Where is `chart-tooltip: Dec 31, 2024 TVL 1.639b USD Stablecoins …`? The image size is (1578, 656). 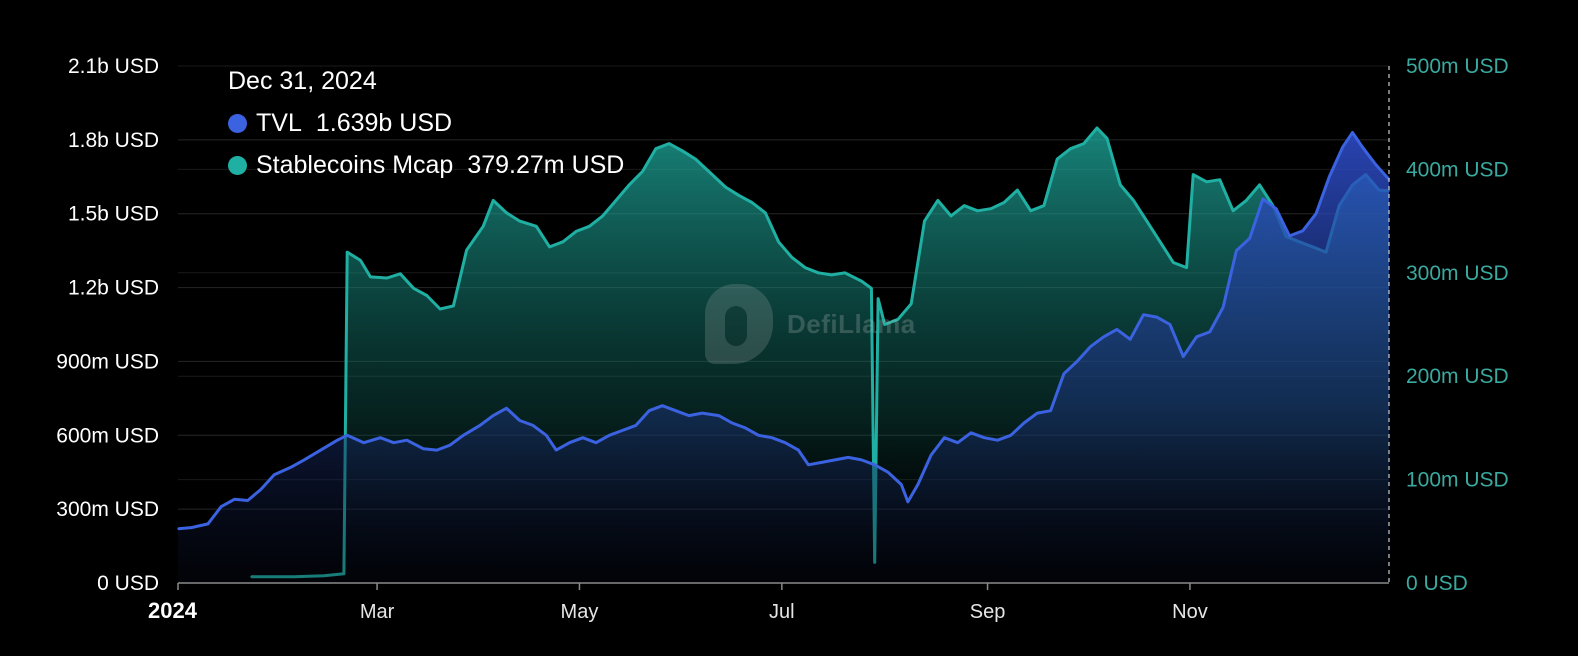 chart-tooltip: Dec 31, 2024 TVL 1.639b USD Stablecoins … is located at coordinates (426, 123).